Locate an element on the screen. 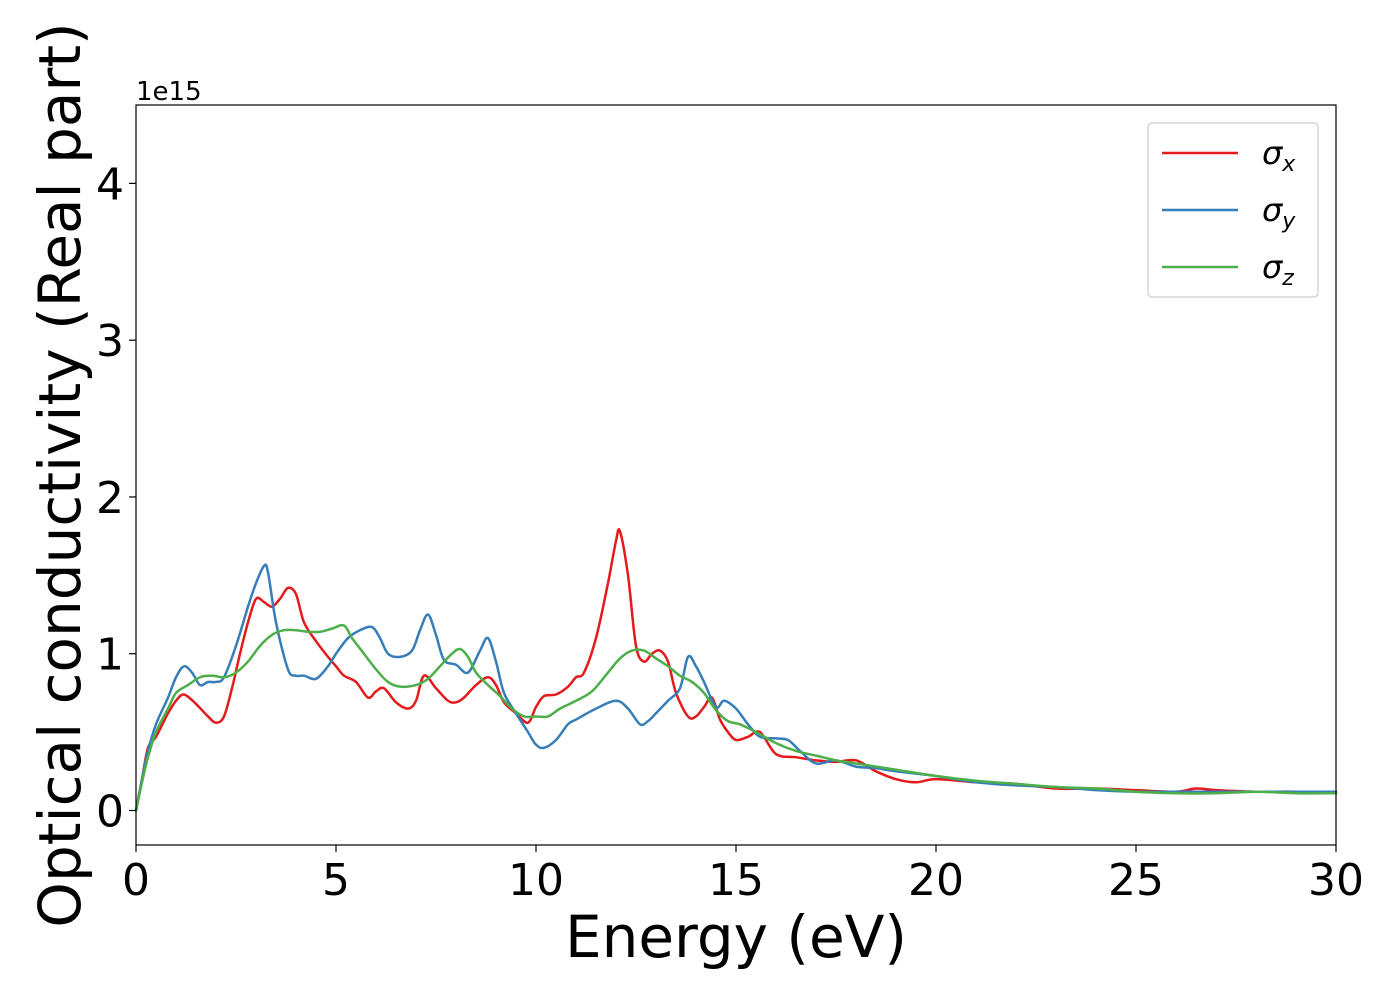  y-tick-label: 3 is located at coordinates (110, 341).